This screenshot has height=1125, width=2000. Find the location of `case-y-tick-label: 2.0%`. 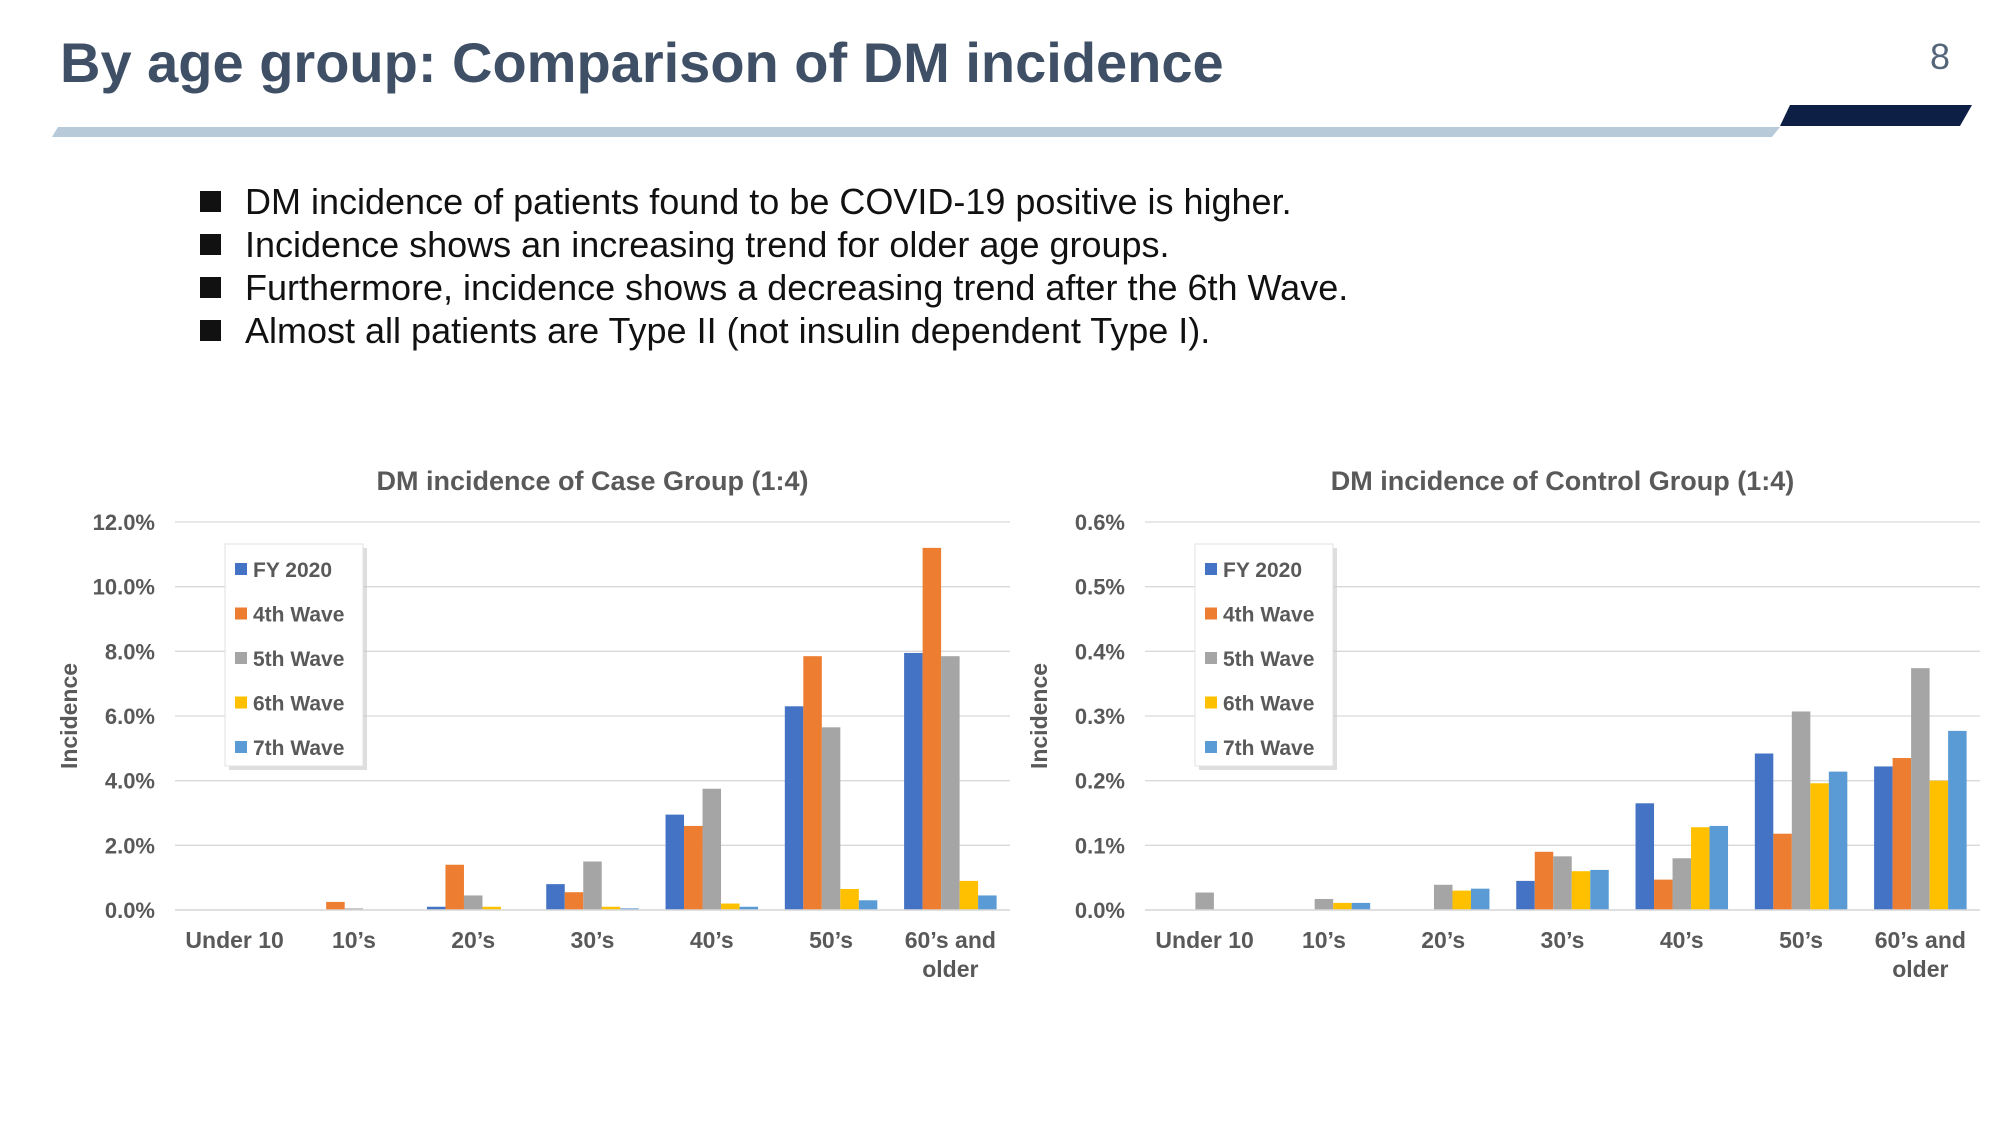

case-y-tick-label: 2.0% is located at coordinates (130, 845).